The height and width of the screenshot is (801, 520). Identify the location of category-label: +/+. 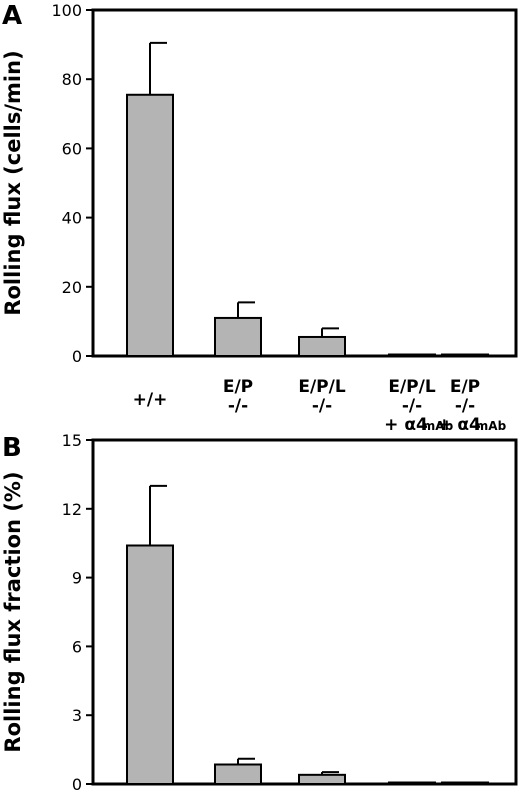
(150, 400).